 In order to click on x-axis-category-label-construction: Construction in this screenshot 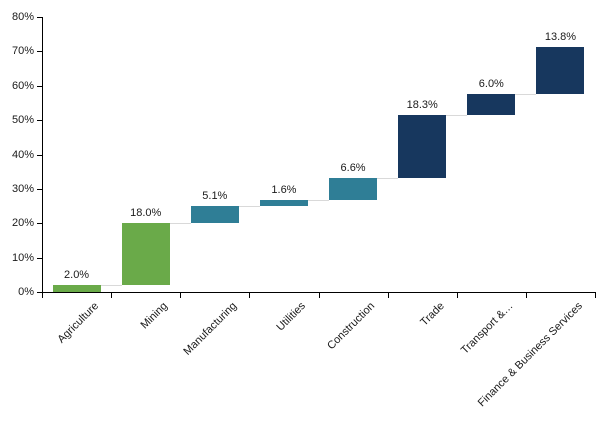, I will do `click(351, 326)`.